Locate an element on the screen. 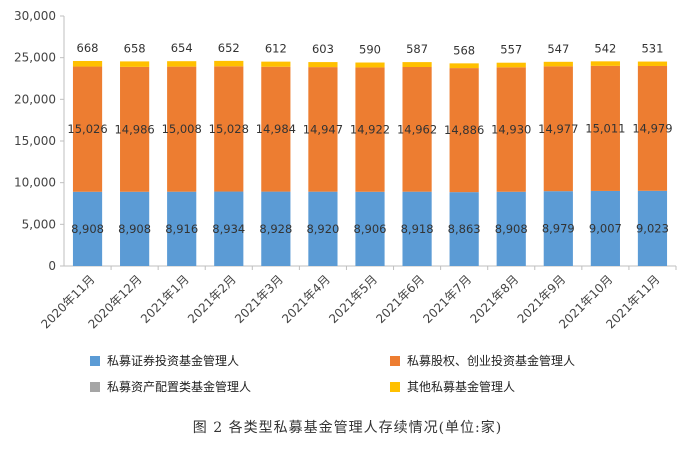 Image resolution: width=695 pixels, height=456 pixels. data-label: 14,979 is located at coordinates (652, 128).